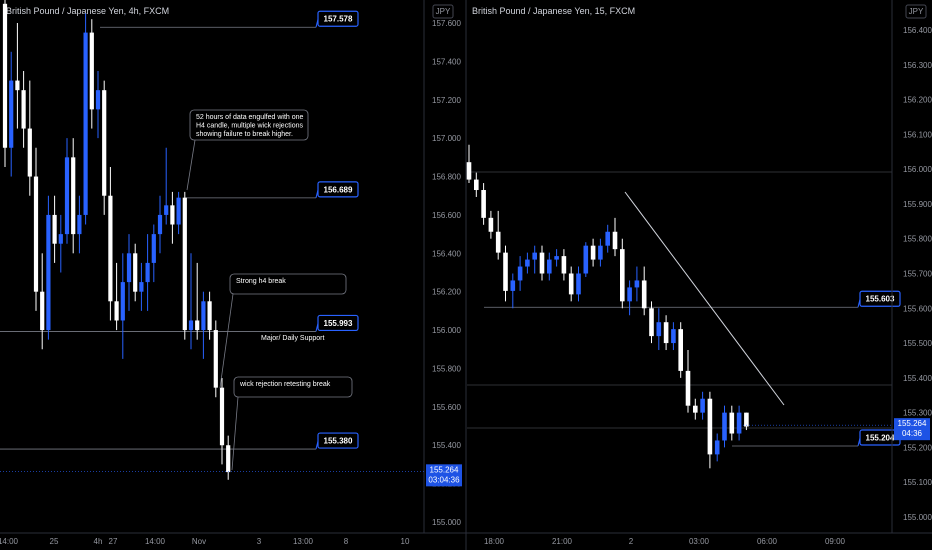 The image size is (932, 550). Describe the element at coordinates (704, 298) in the screenshot. I see `descending-trendline` at that location.